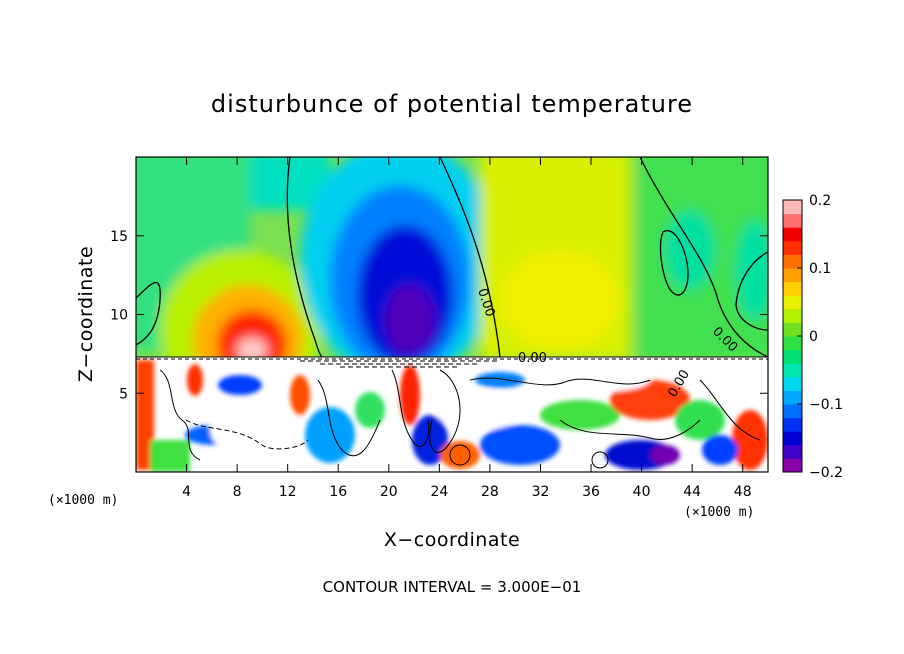 Image resolution: width=904 pixels, height=654 pixels. I want to click on x-tick-label: 4, so click(186, 492).